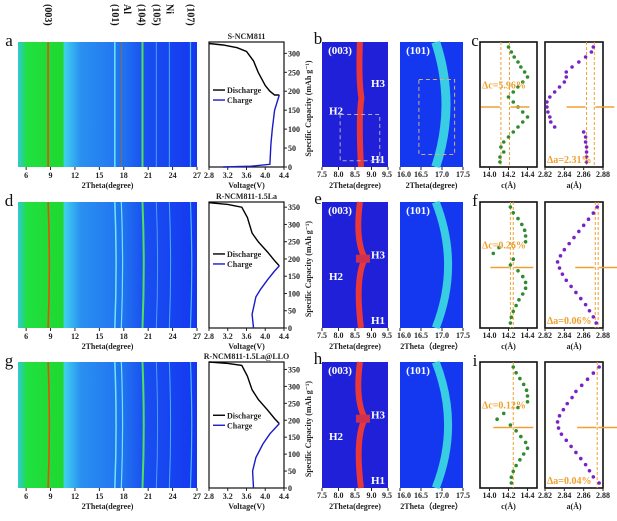 This screenshot has width=617, height=521. I want to click on x-tick-label: 4.0, so click(265, 496).